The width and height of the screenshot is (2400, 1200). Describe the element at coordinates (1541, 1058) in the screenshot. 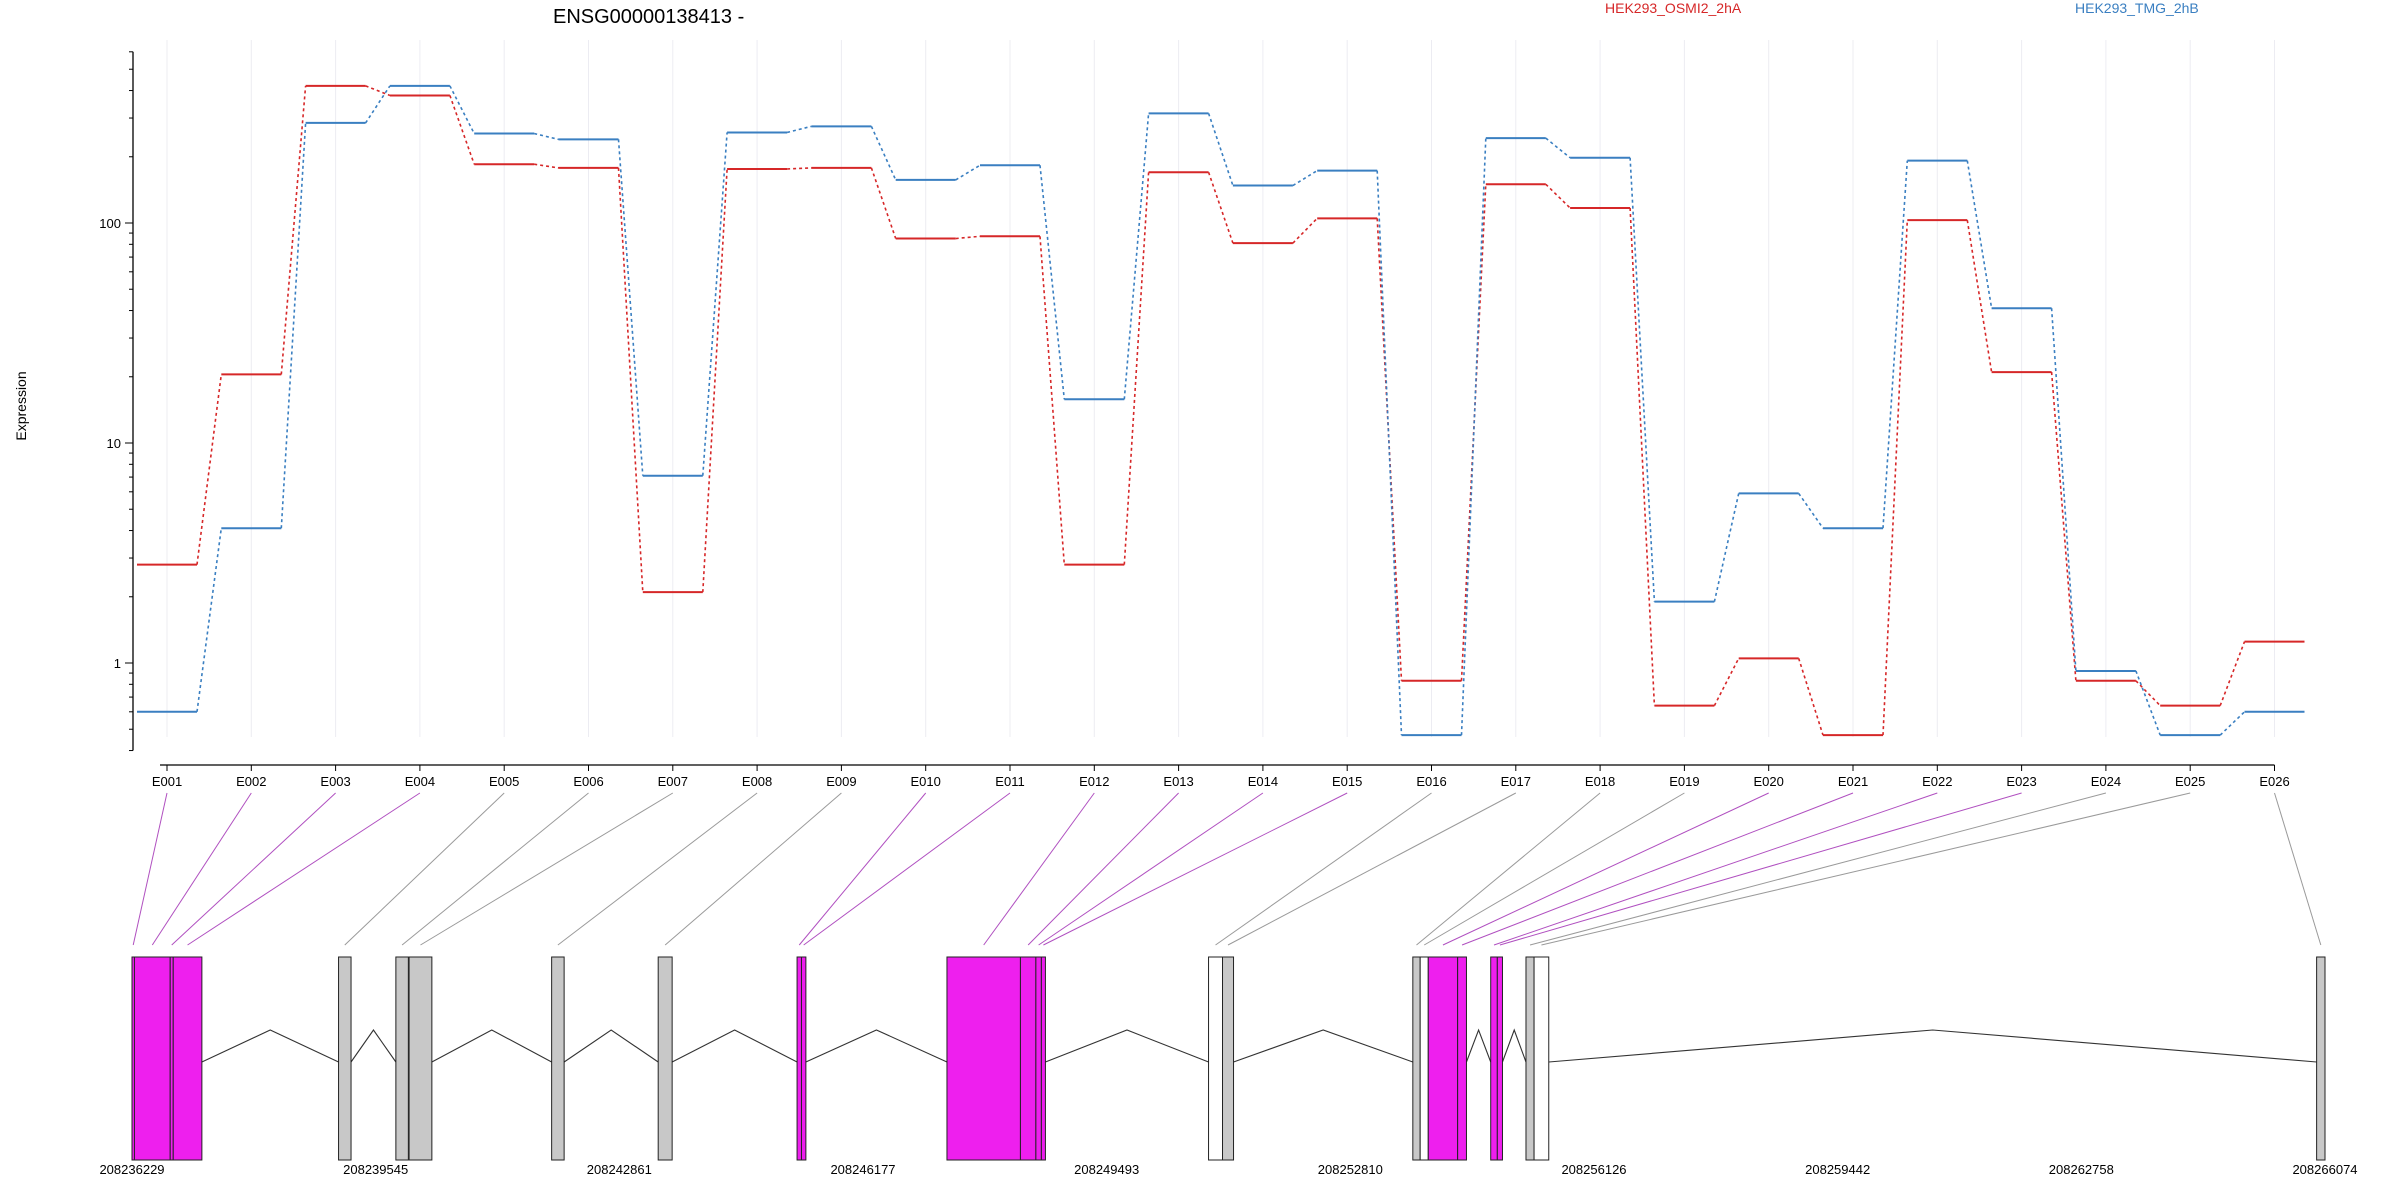

I see `exon-box-e025` at that location.